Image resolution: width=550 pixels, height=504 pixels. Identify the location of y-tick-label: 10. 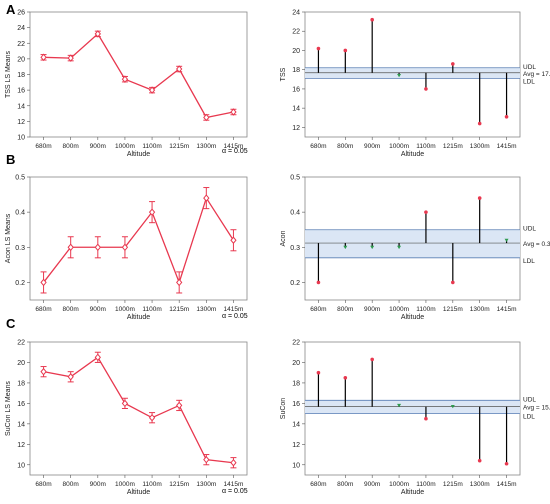
(21, 465).